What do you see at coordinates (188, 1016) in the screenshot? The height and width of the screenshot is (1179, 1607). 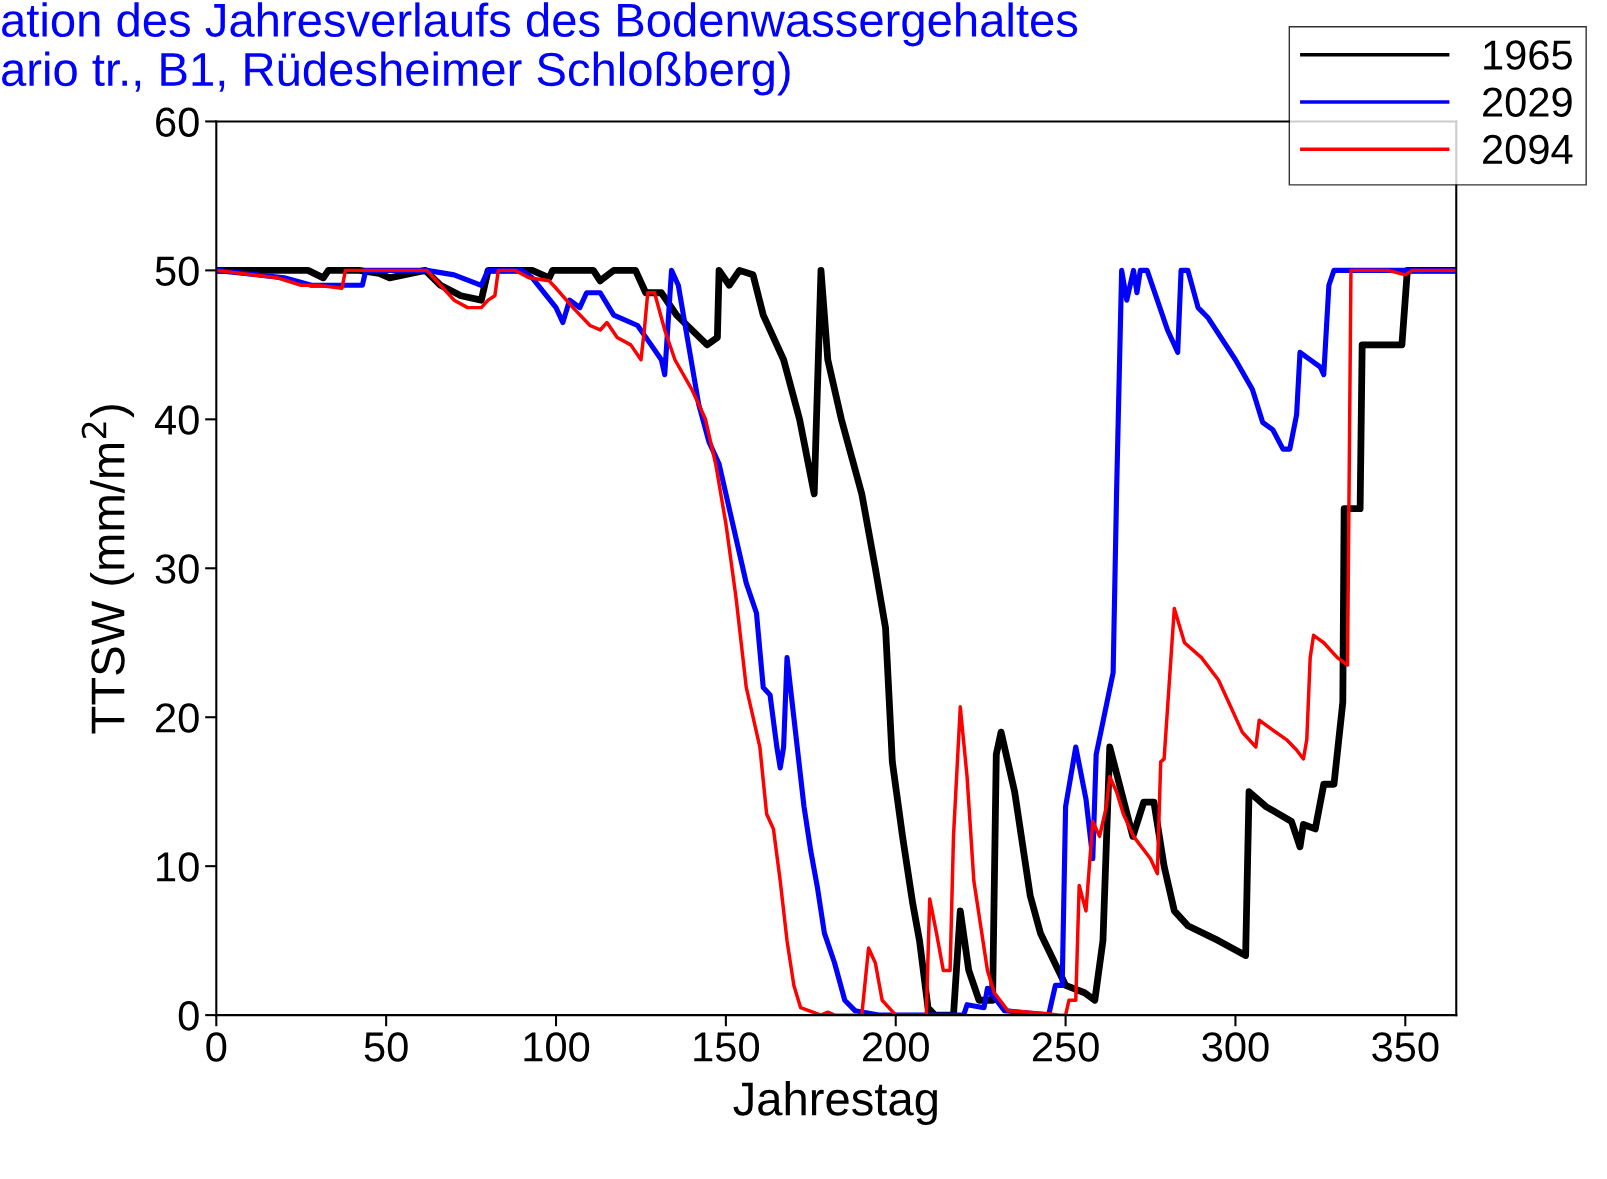 I see `y-tick-label: 0` at bounding box center [188, 1016].